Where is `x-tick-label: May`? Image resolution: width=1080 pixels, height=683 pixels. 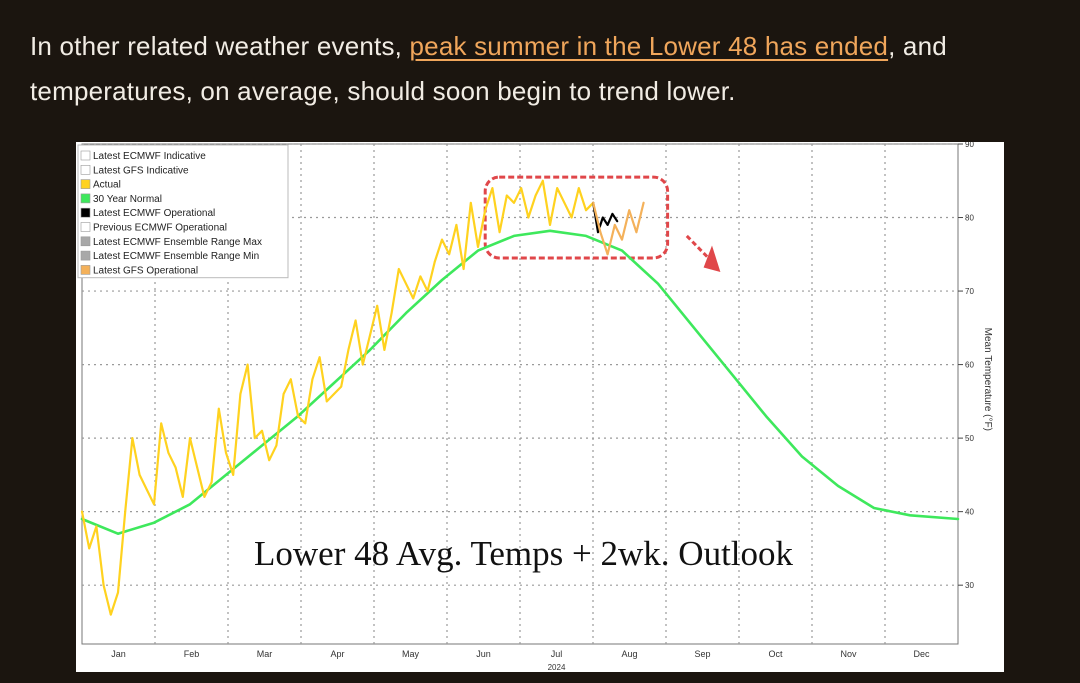 x-tick-label: May is located at coordinates (411, 654).